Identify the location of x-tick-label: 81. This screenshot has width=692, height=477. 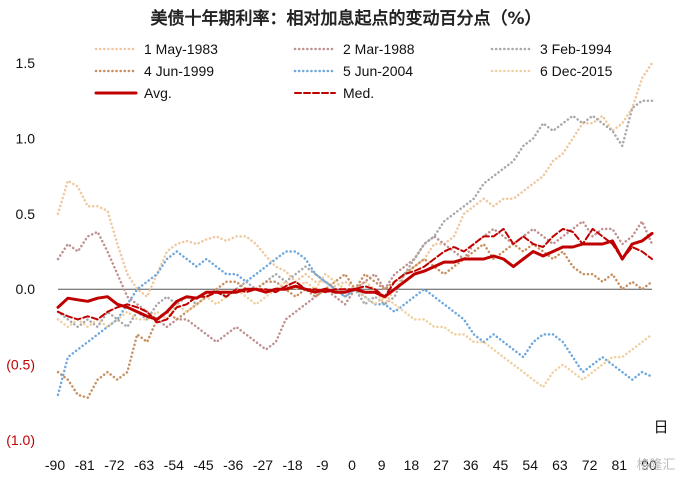
(620, 465).